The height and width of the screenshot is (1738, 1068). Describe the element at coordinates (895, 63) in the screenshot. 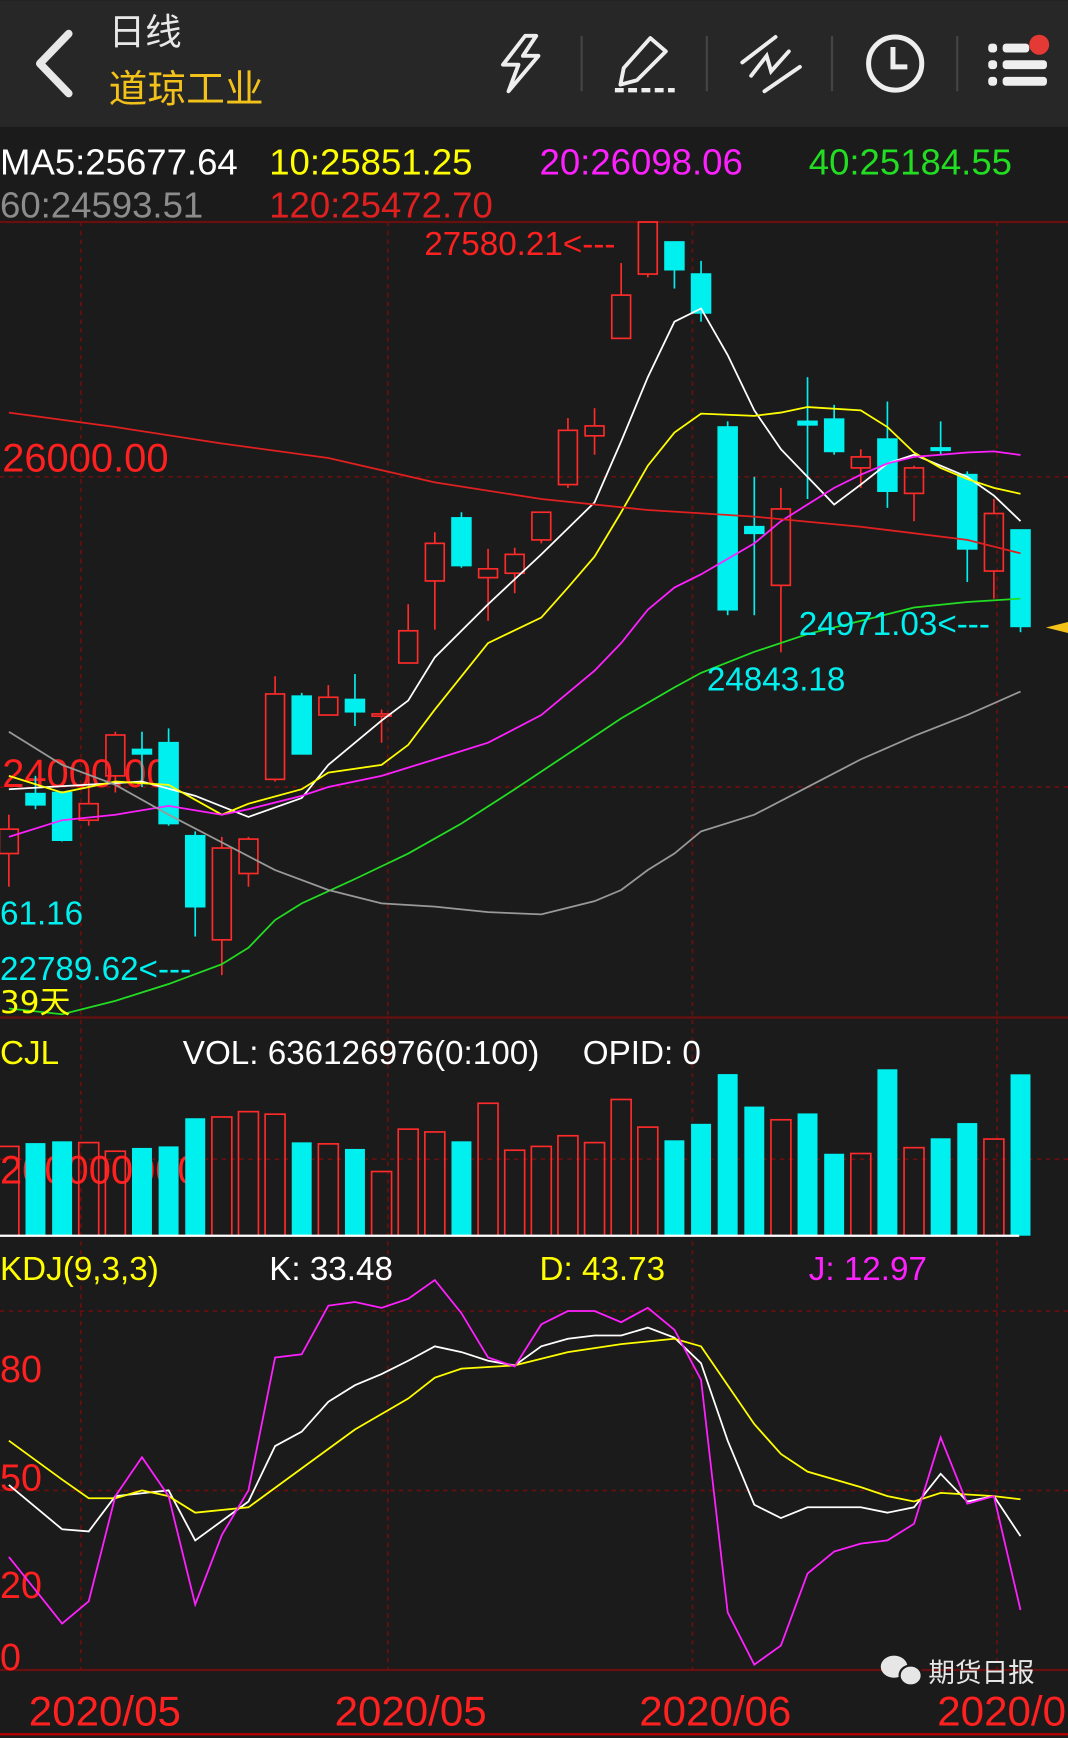

I see `time-button` at that location.